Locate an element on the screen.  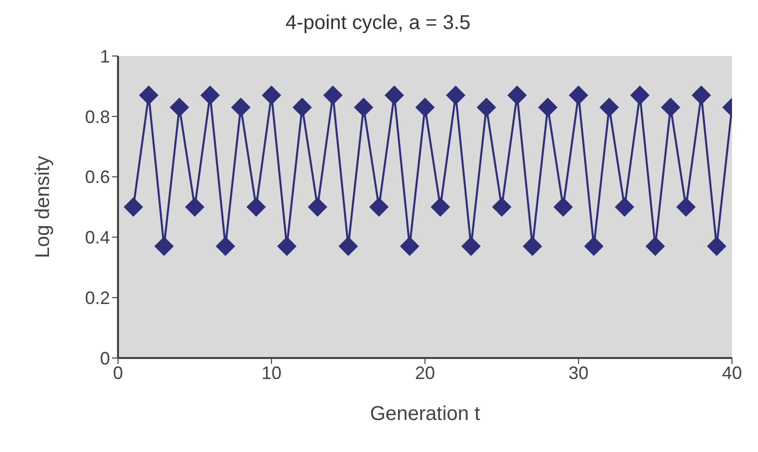
y-tick-label: 0.2 is located at coordinates (97, 298).